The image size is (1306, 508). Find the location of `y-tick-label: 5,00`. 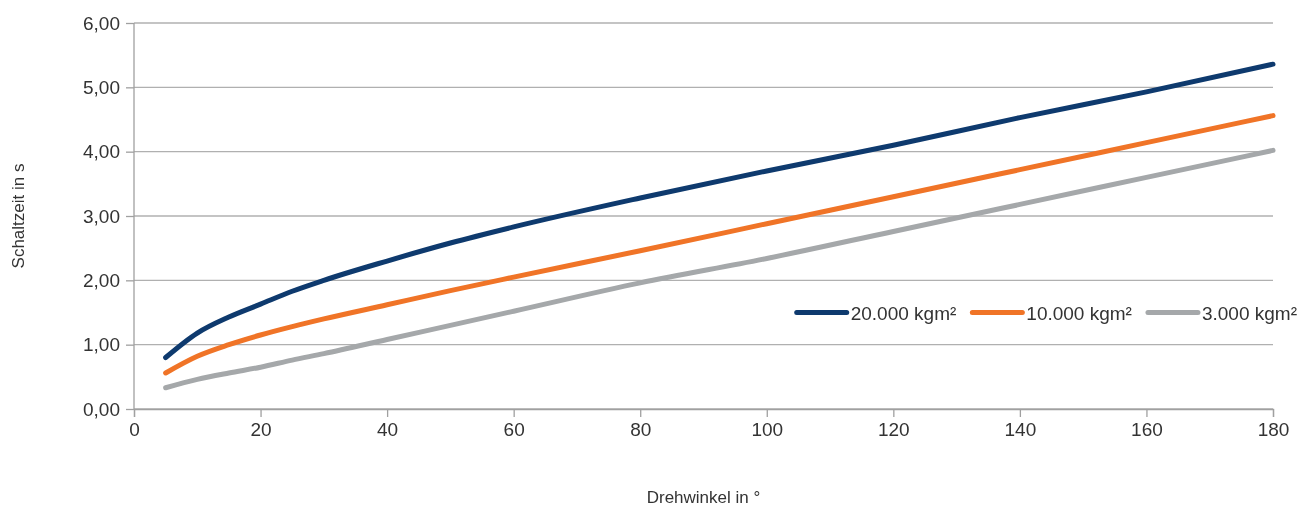

y-tick-label: 5,00 is located at coordinates (101, 87).